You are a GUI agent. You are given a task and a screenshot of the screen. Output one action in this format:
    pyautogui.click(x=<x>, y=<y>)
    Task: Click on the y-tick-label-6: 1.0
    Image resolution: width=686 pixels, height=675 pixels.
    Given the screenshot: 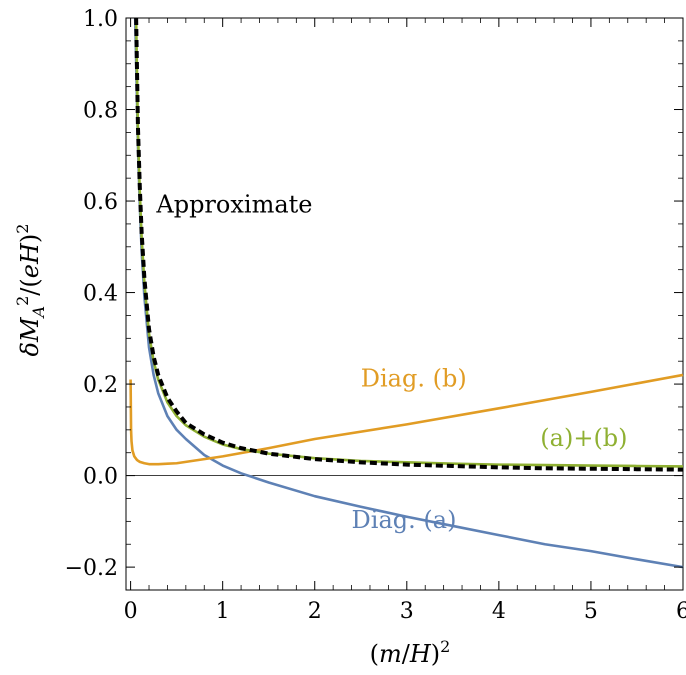 What is the action you would take?
    pyautogui.click(x=100, y=19)
    